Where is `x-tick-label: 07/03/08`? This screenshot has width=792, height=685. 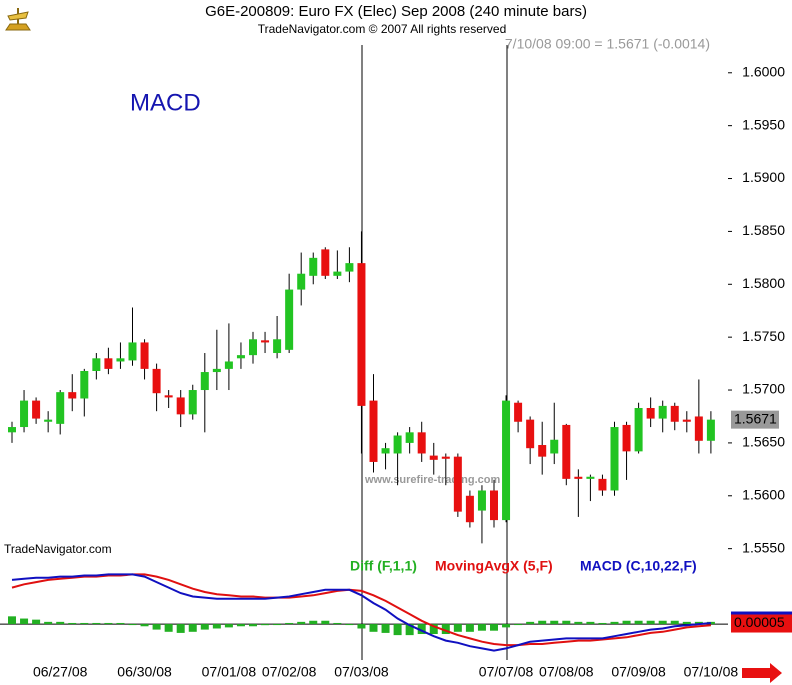 x-tick-label: 07/03/08 is located at coordinates (361, 672).